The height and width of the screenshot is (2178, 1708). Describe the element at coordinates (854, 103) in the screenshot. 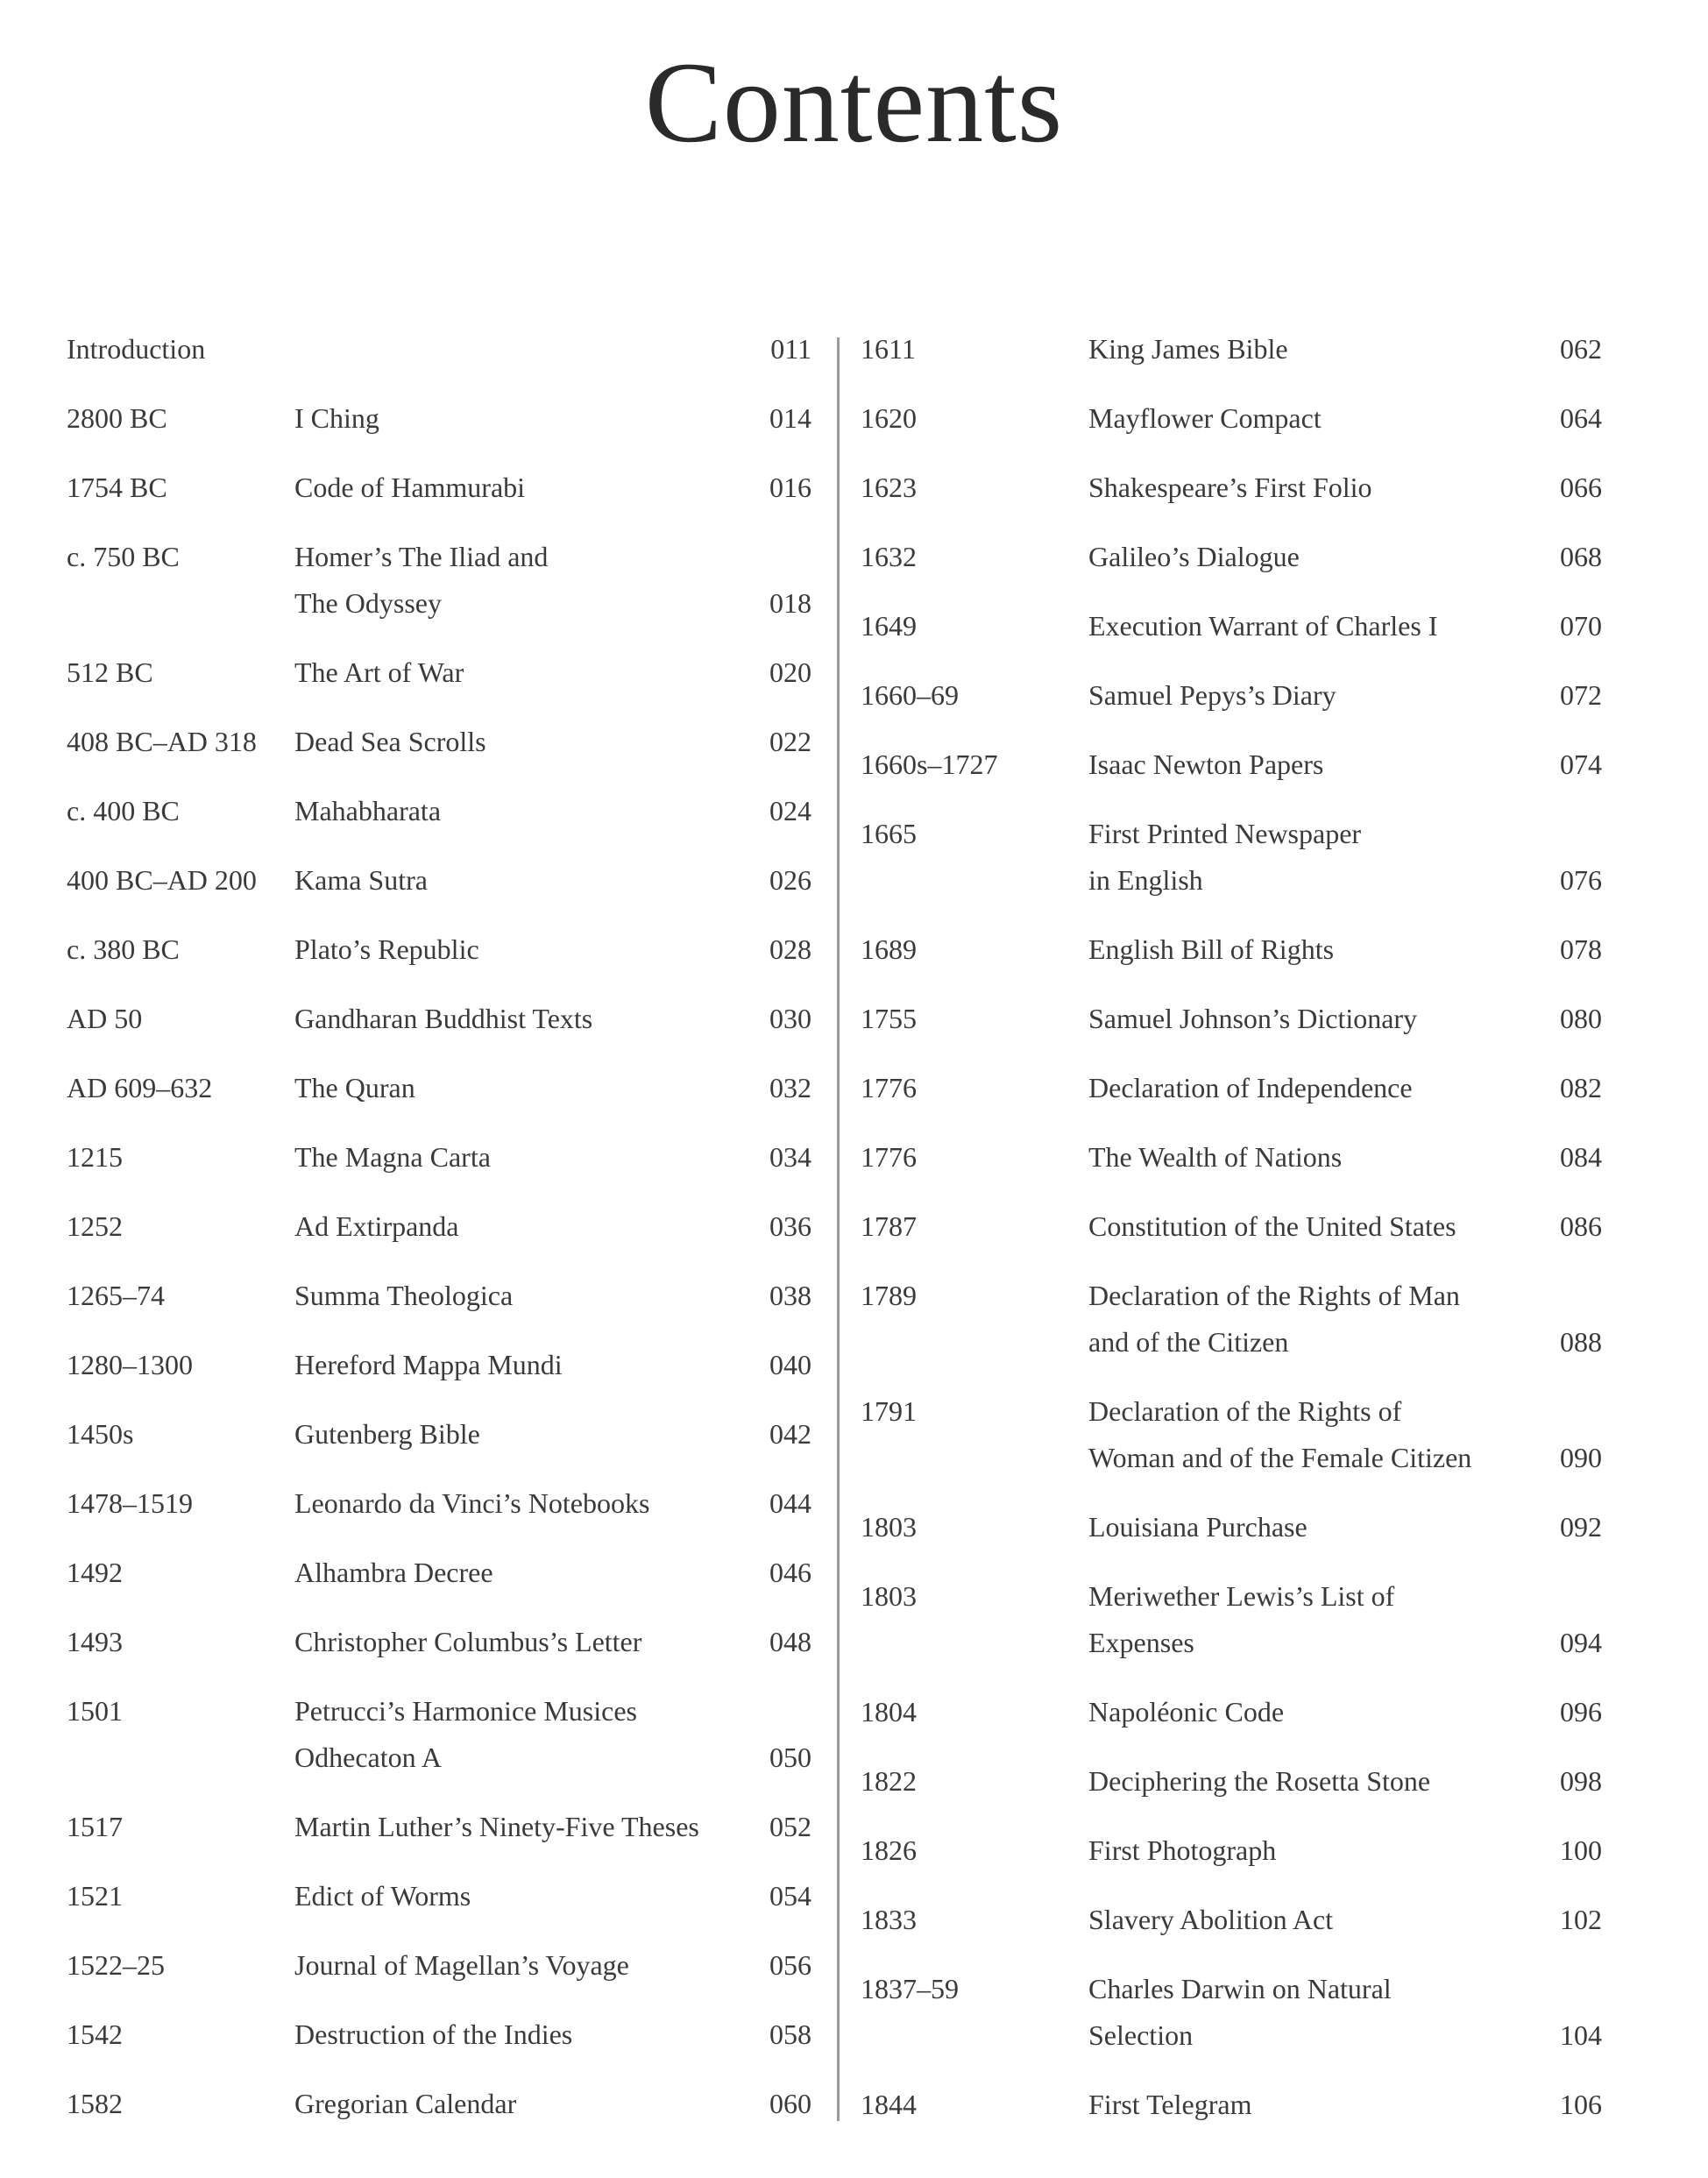

I see `page-title: Contents` at that location.